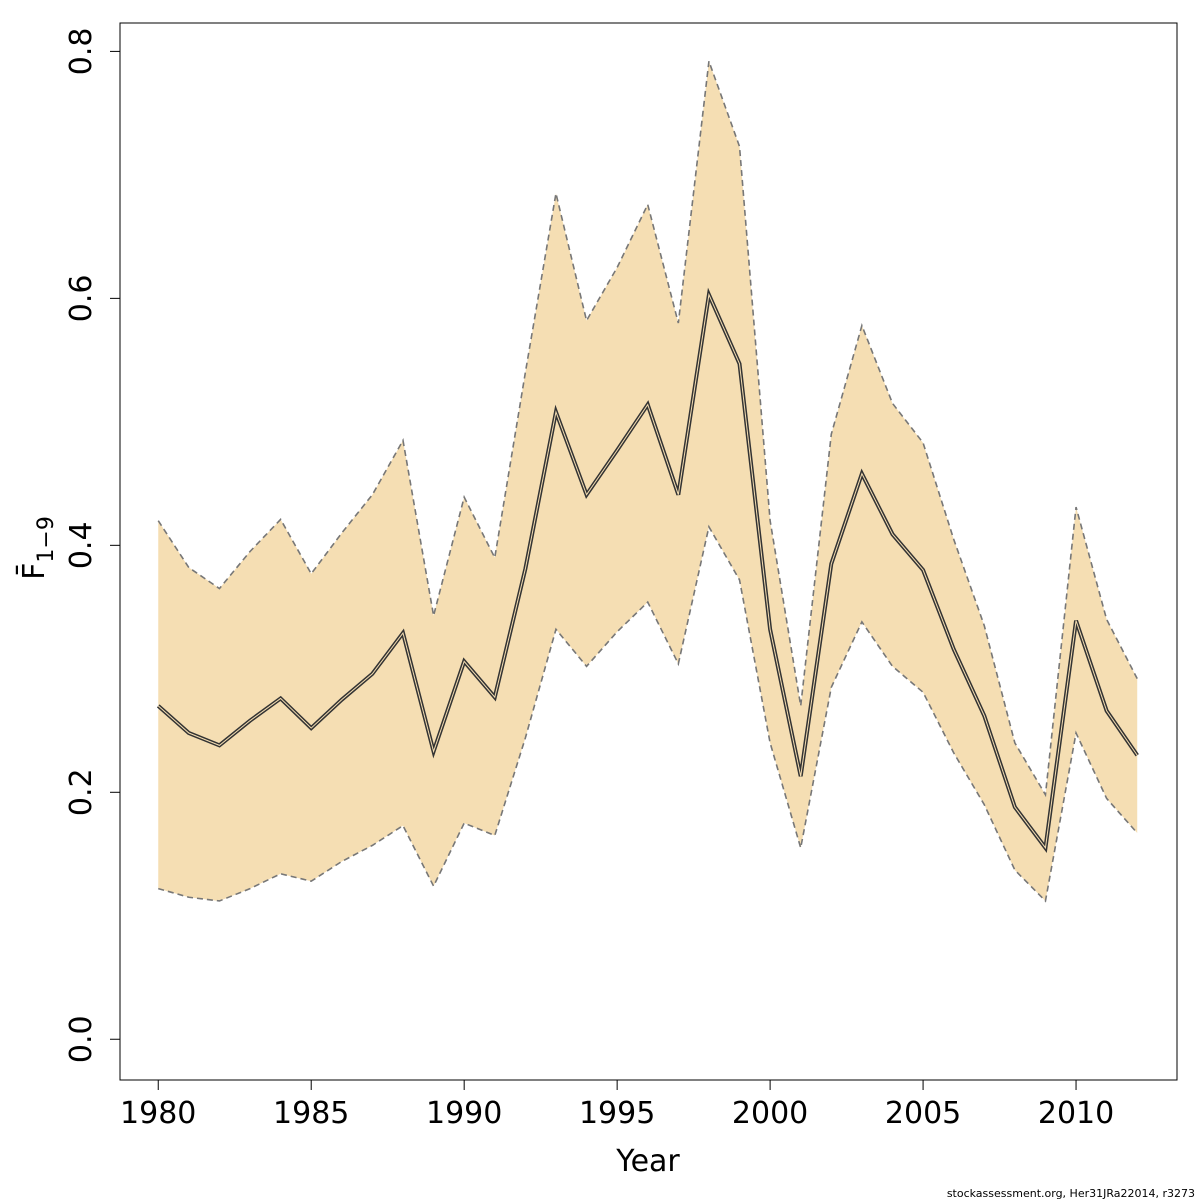  What do you see at coordinates (81, 52) in the screenshot?
I see `y-tick-label: 0.8` at bounding box center [81, 52].